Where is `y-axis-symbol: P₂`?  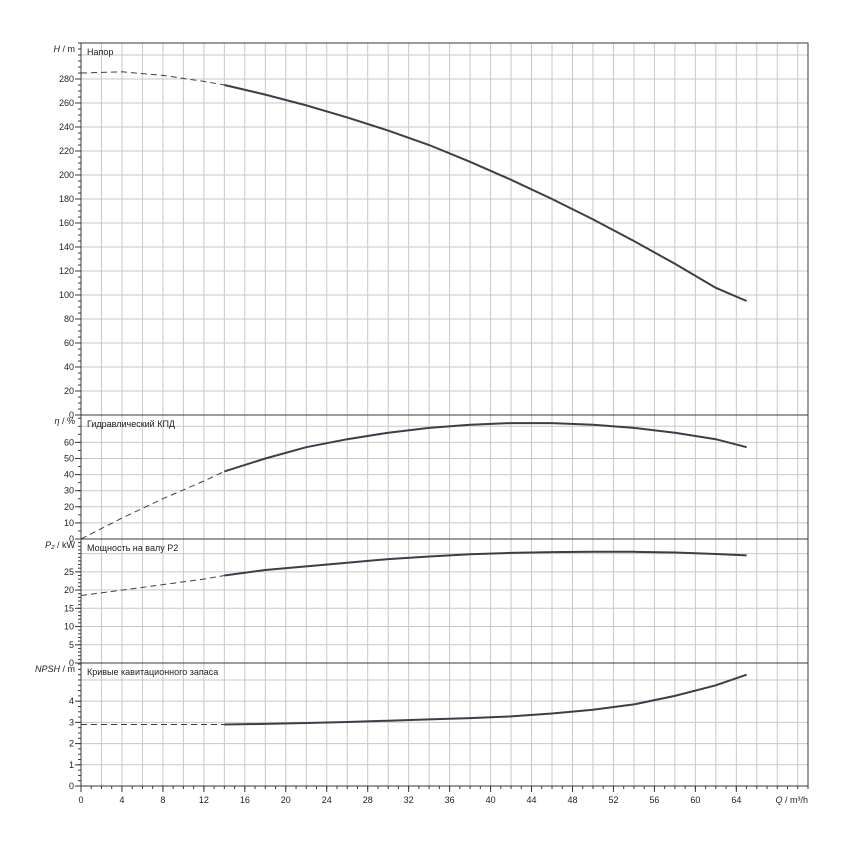 y-axis-symbol: P₂ is located at coordinates (50, 545).